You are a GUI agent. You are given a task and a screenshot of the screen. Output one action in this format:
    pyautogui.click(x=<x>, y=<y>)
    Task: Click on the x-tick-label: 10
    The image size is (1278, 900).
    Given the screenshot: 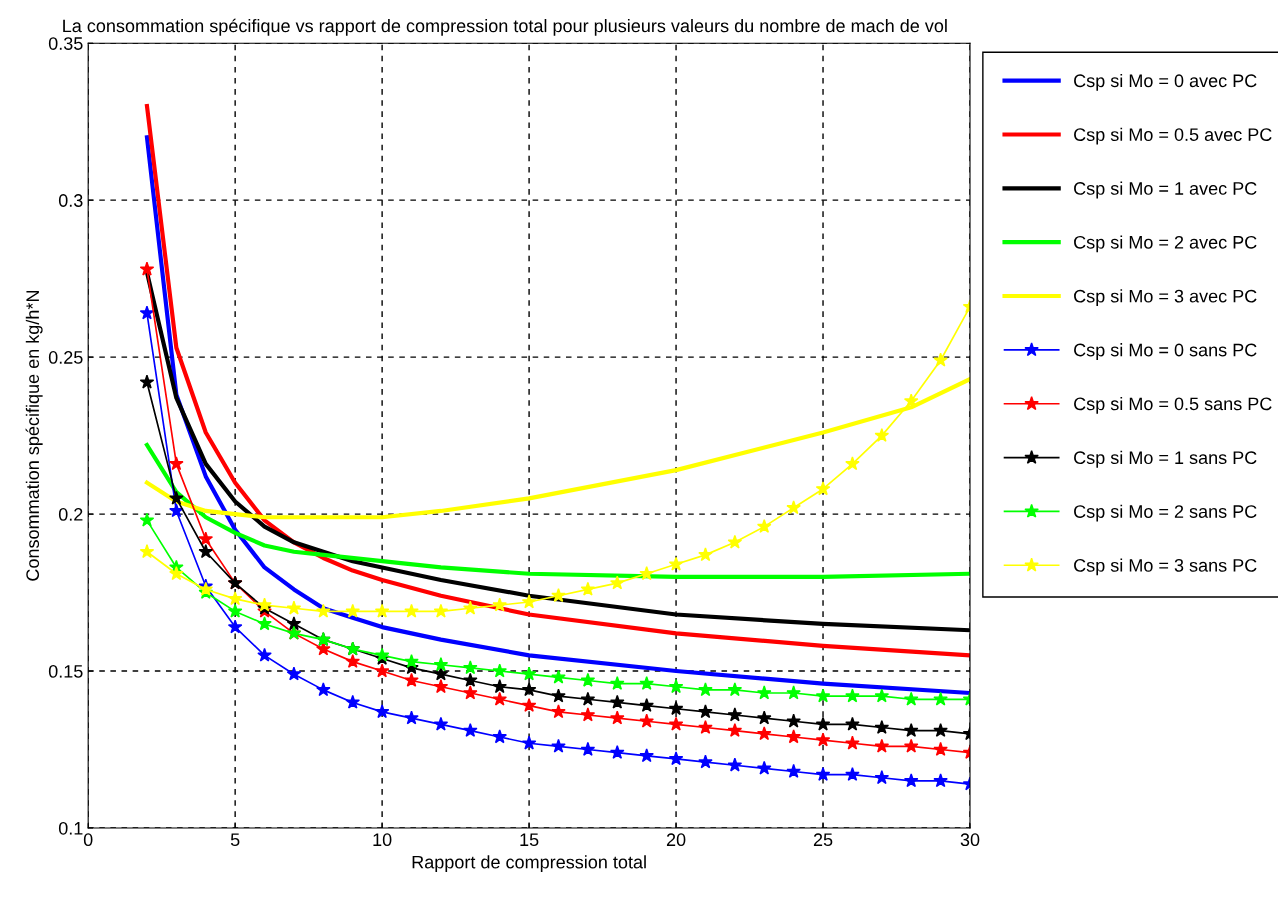 What is the action you would take?
    pyautogui.click(x=382, y=840)
    